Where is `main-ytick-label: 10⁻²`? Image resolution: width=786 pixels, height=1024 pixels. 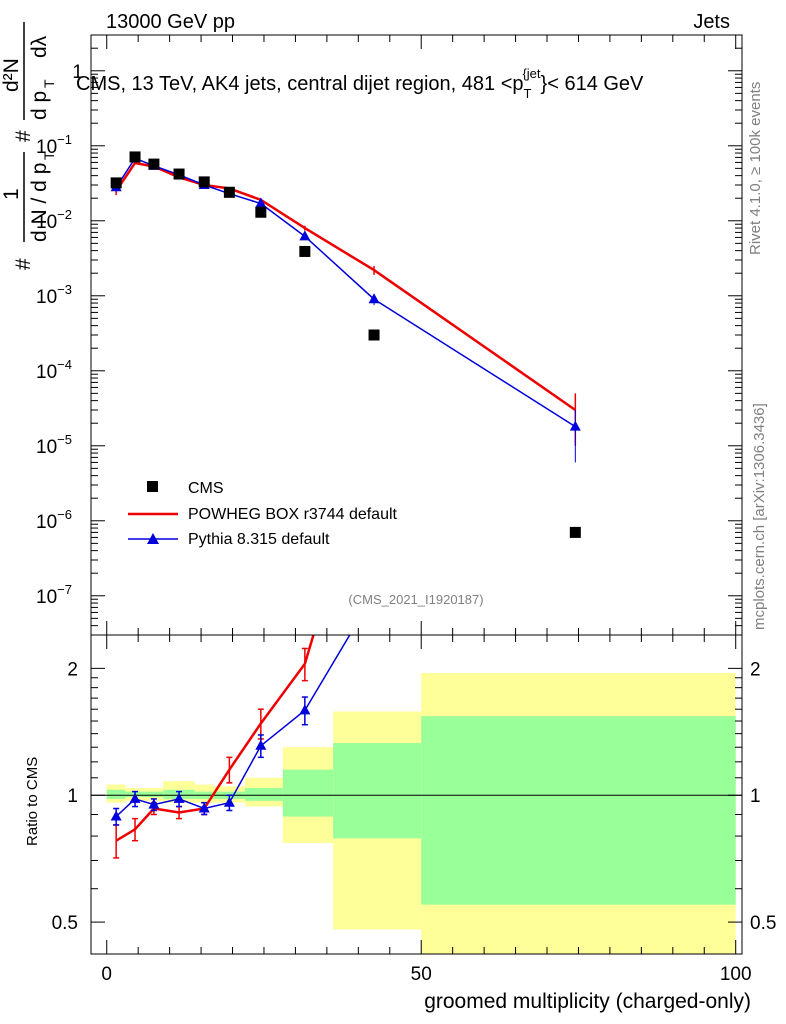
main-ytick-label: 10⁻² is located at coordinates (54, 220).